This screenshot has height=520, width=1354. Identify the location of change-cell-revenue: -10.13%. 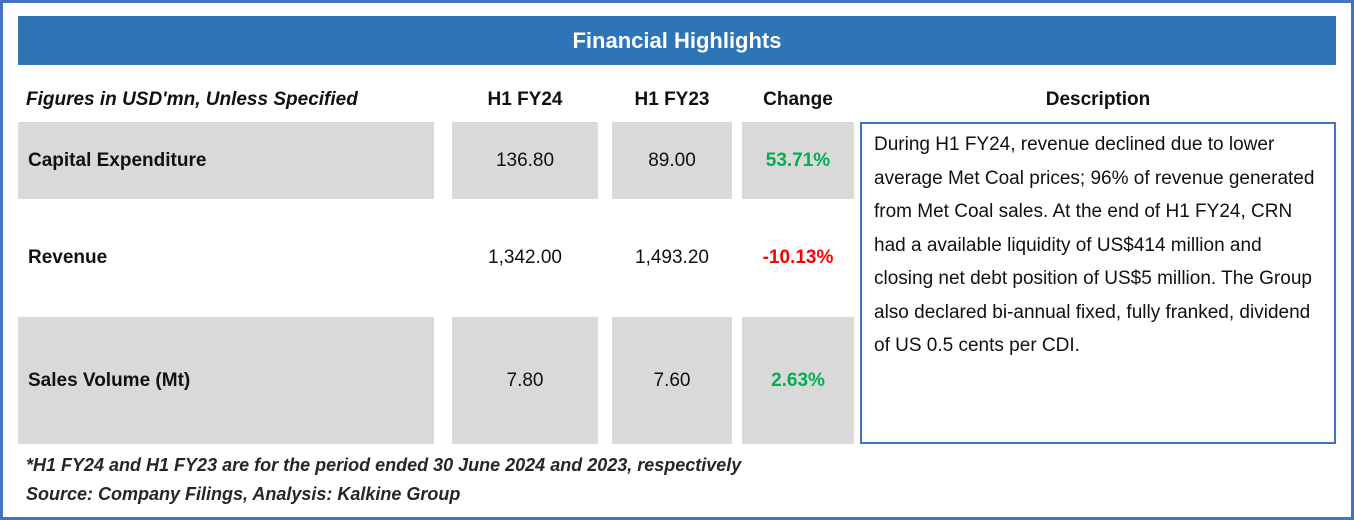
(798, 257).